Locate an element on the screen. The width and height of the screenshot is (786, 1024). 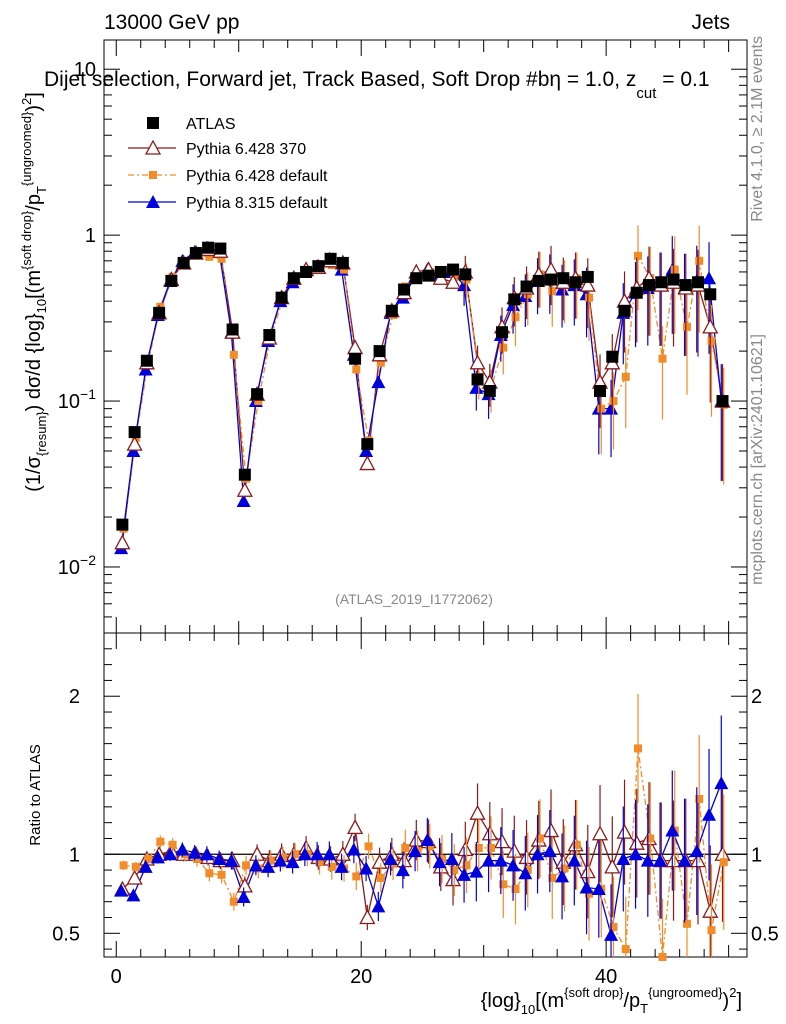
plot-title-suffix: η = 1.0, z is located at coordinates (592, 79).